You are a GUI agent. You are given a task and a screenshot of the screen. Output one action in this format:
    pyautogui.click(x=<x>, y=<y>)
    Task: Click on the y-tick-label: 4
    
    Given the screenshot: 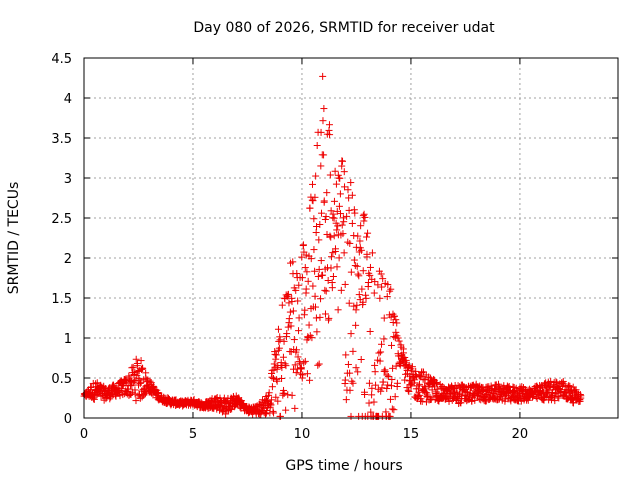 What is the action you would take?
    pyautogui.click(x=68, y=99)
    